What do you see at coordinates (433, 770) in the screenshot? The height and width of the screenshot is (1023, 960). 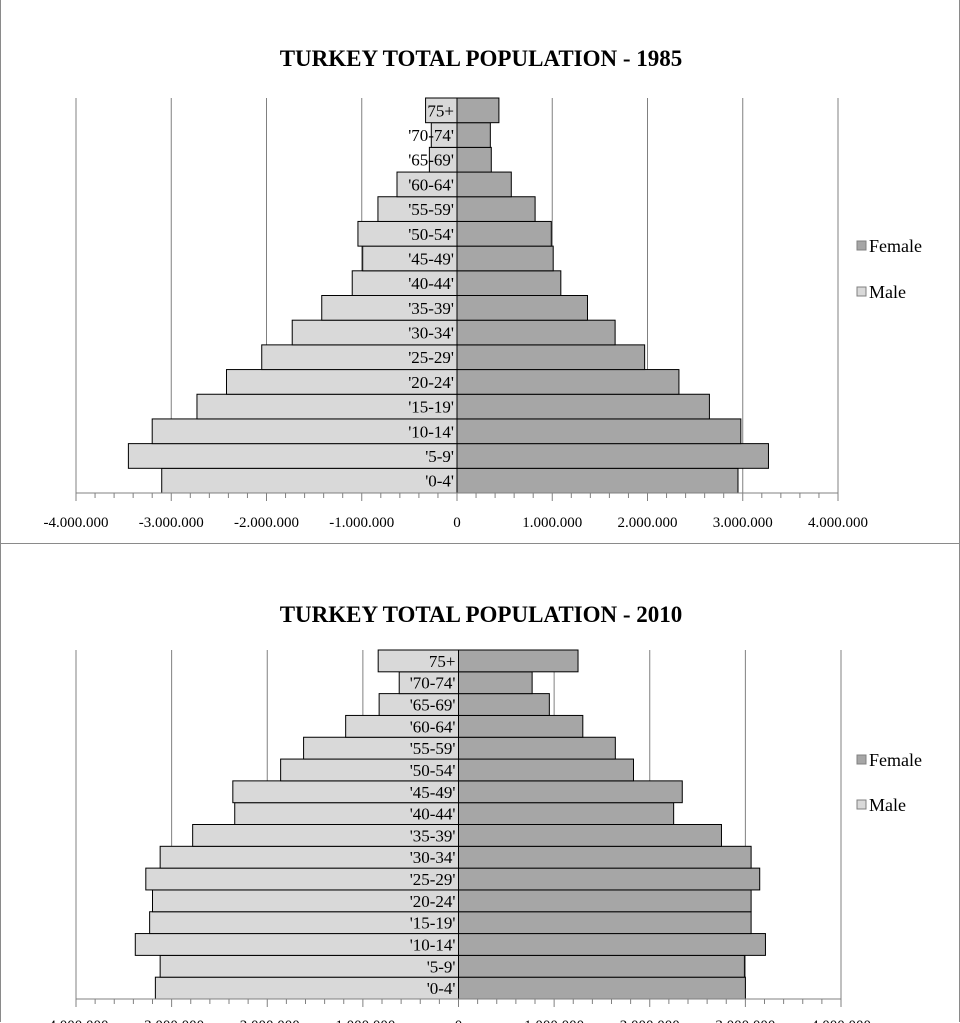 I see `category-label: '50-54'` at bounding box center [433, 770].